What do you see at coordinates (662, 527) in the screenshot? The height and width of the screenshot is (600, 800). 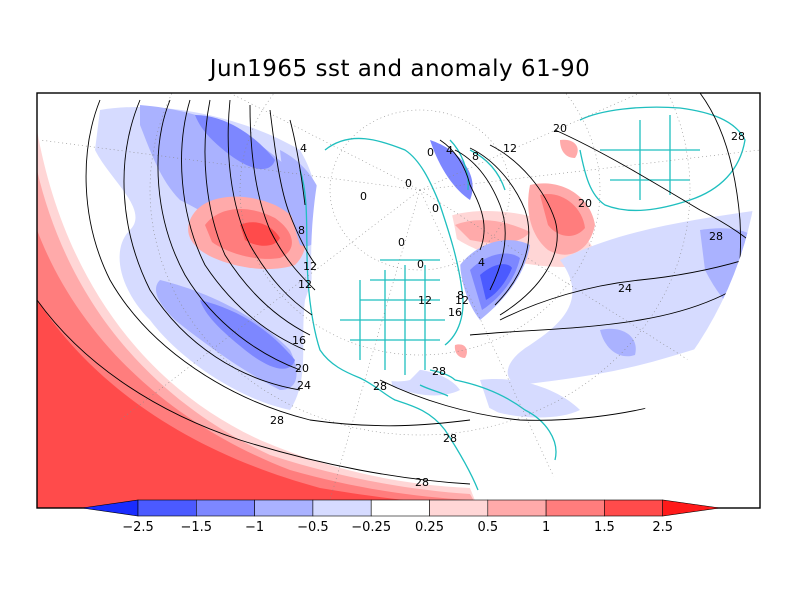 I see `colorbar-tick-label: 2.5` at bounding box center [662, 527].